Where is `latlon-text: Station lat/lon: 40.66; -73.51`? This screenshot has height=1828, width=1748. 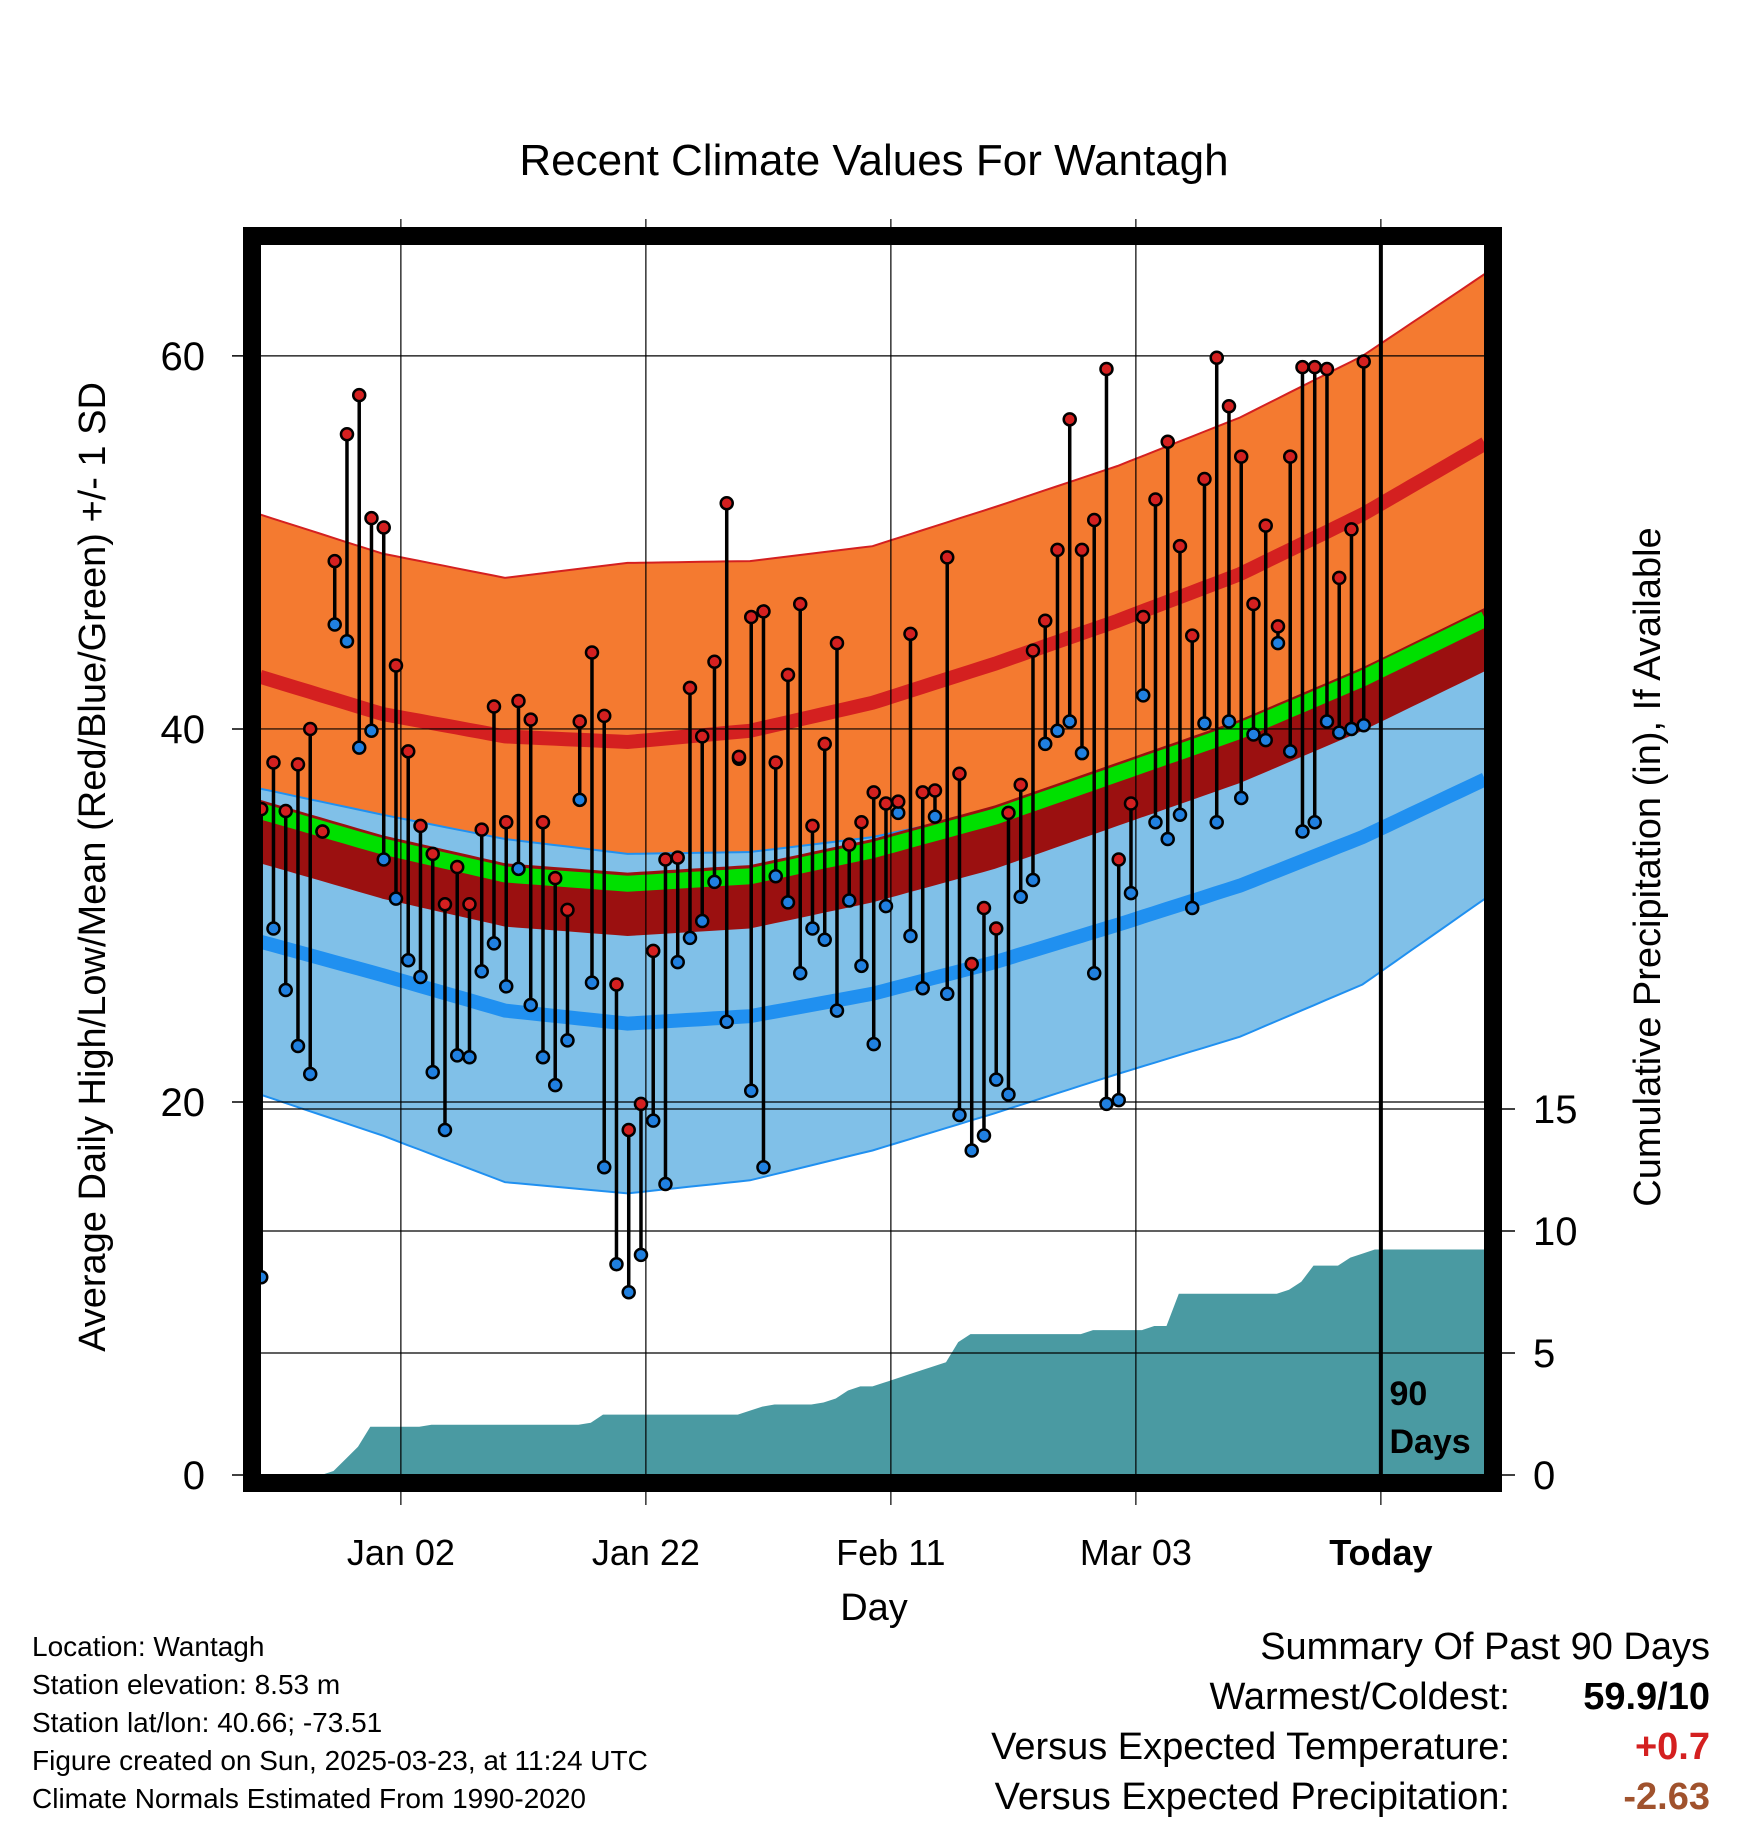
latlon-text: Station lat/lon: 40.66; -73.51 is located at coordinates (207, 1722).